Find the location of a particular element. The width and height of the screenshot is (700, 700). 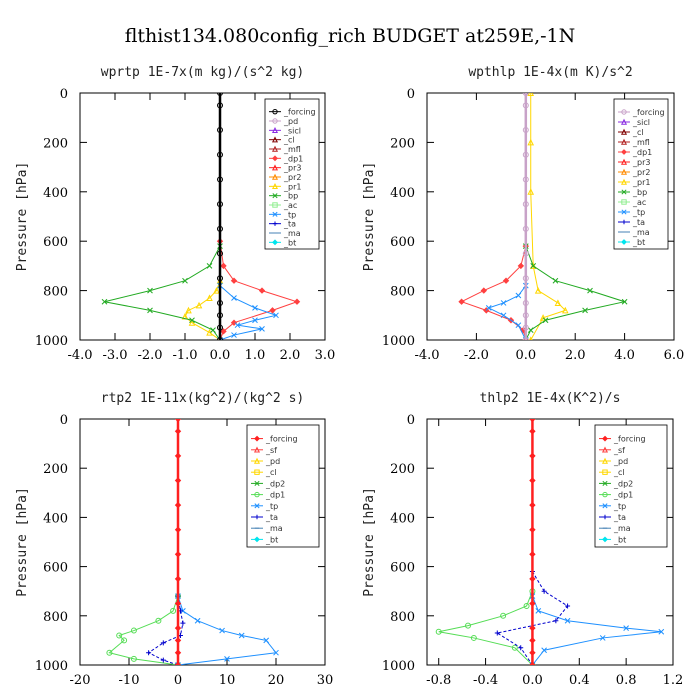

x-tick-label: 0 is located at coordinates (178, 680).